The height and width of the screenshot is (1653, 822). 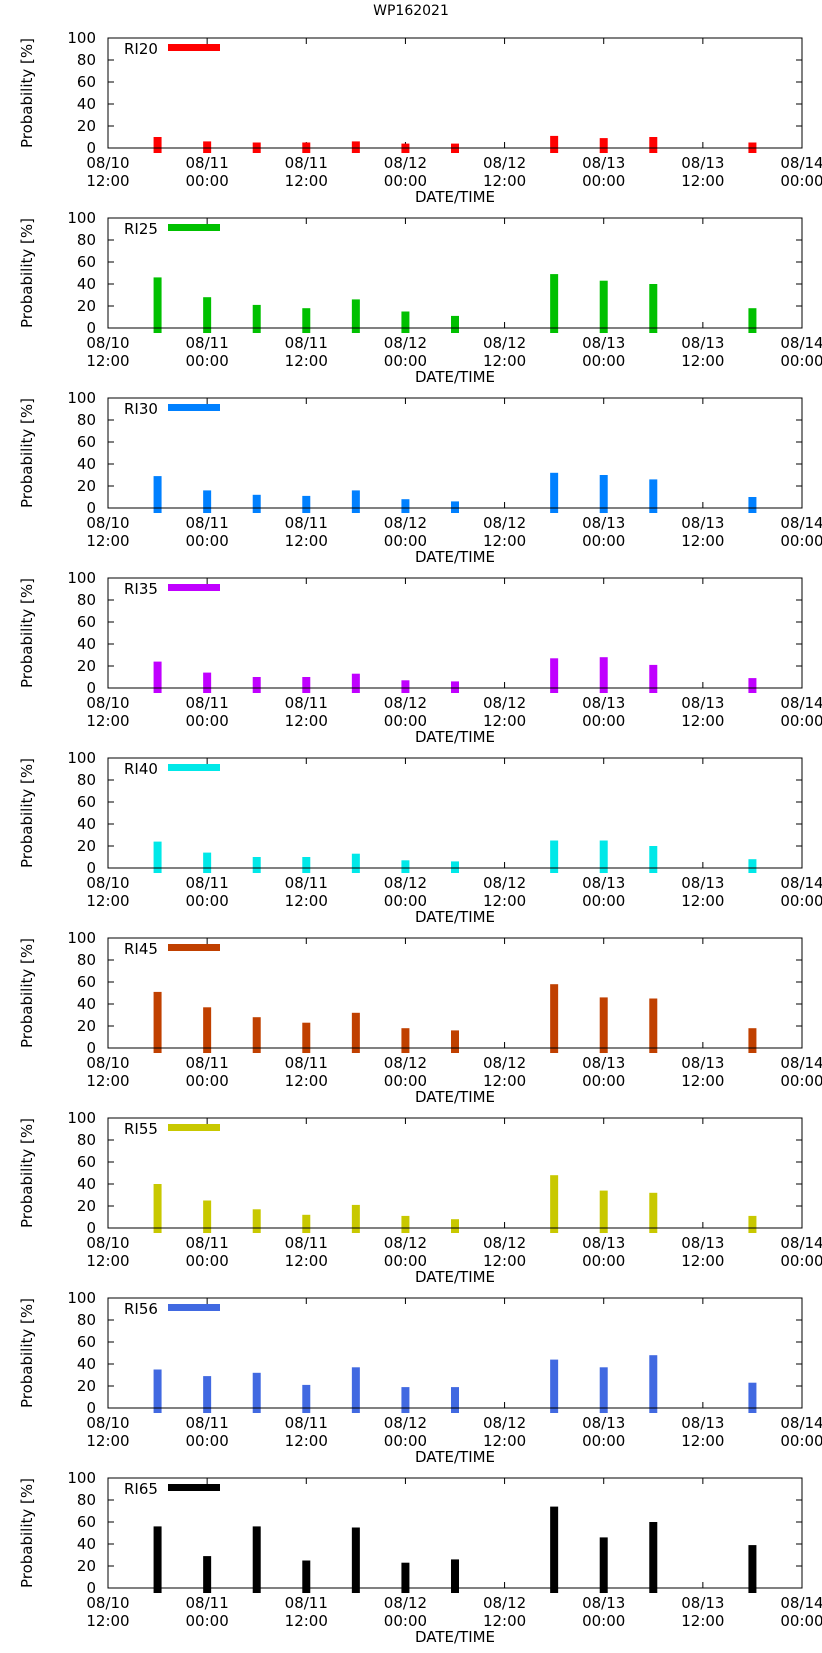 What do you see at coordinates (141, 49) in the screenshot?
I see `legend-label: RI20` at bounding box center [141, 49].